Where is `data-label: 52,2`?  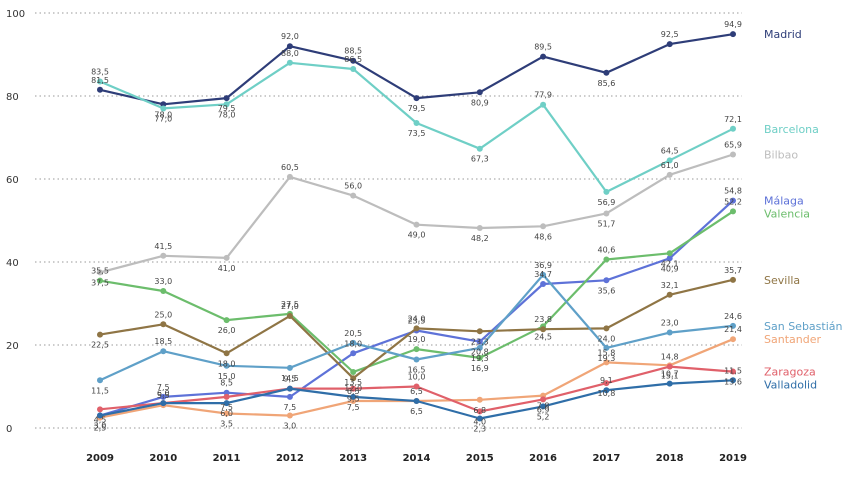
data-label: 52,2 is located at coordinates (733, 201).